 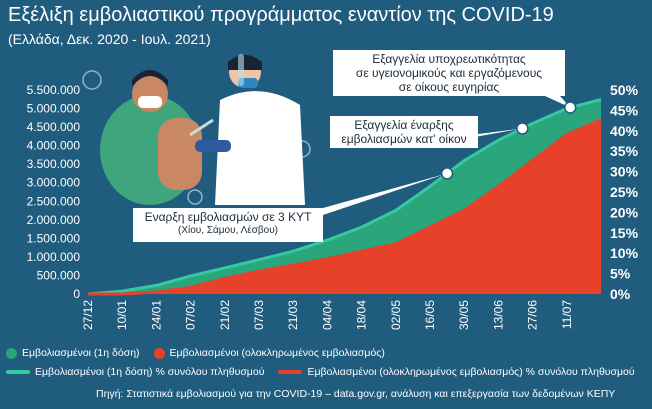 I want to click on x-tick-label: 30/05, so click(x=464, y=315).